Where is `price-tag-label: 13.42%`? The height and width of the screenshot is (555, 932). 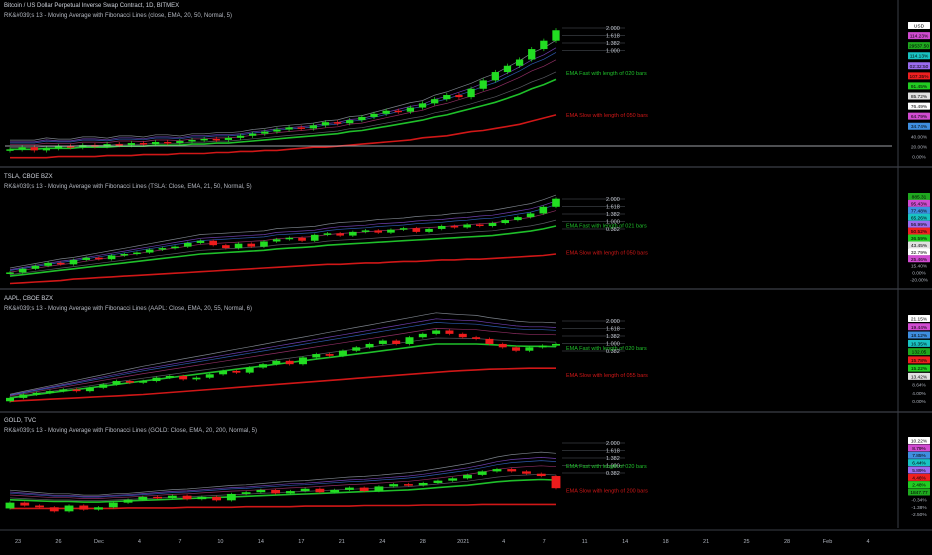 price-tag-label: 13.42% is located at coordinates (919, 377).